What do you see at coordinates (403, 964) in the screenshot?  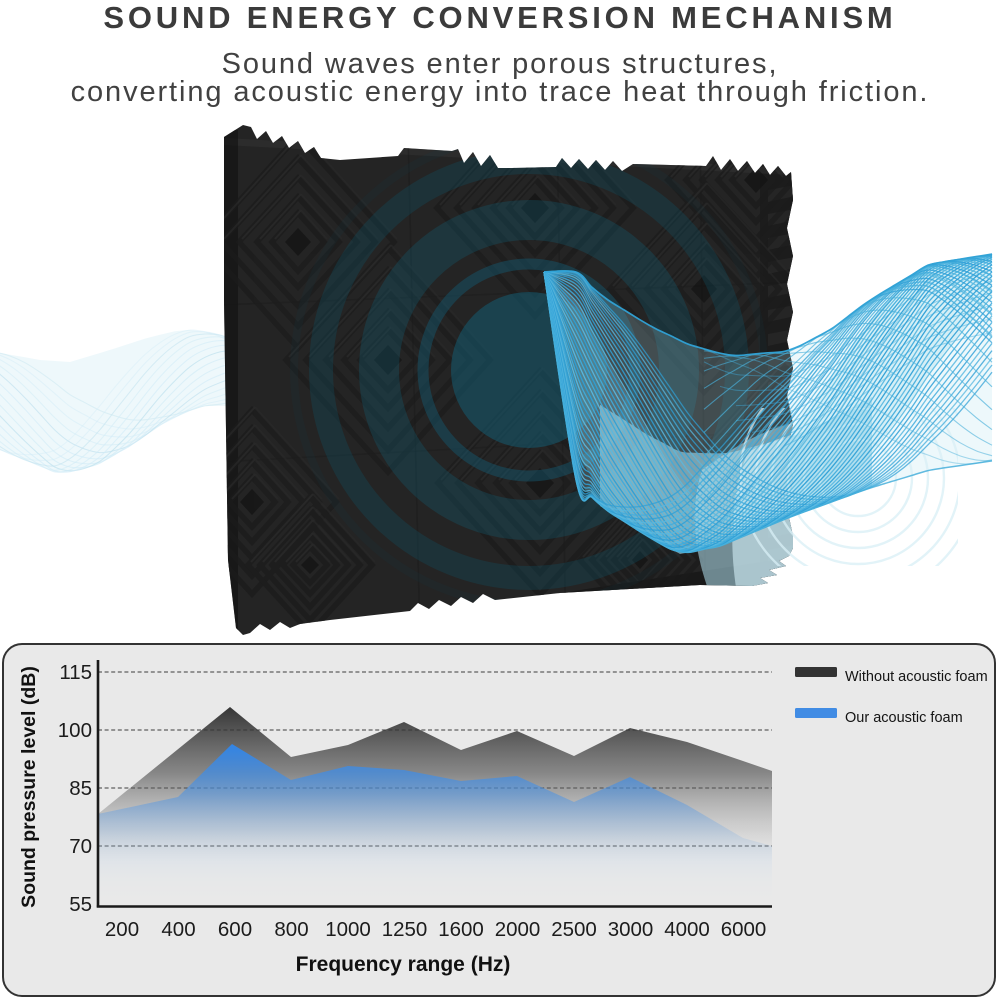 I see `svg-text: Frequency range (Hz)` at bounding box center [403, 964].